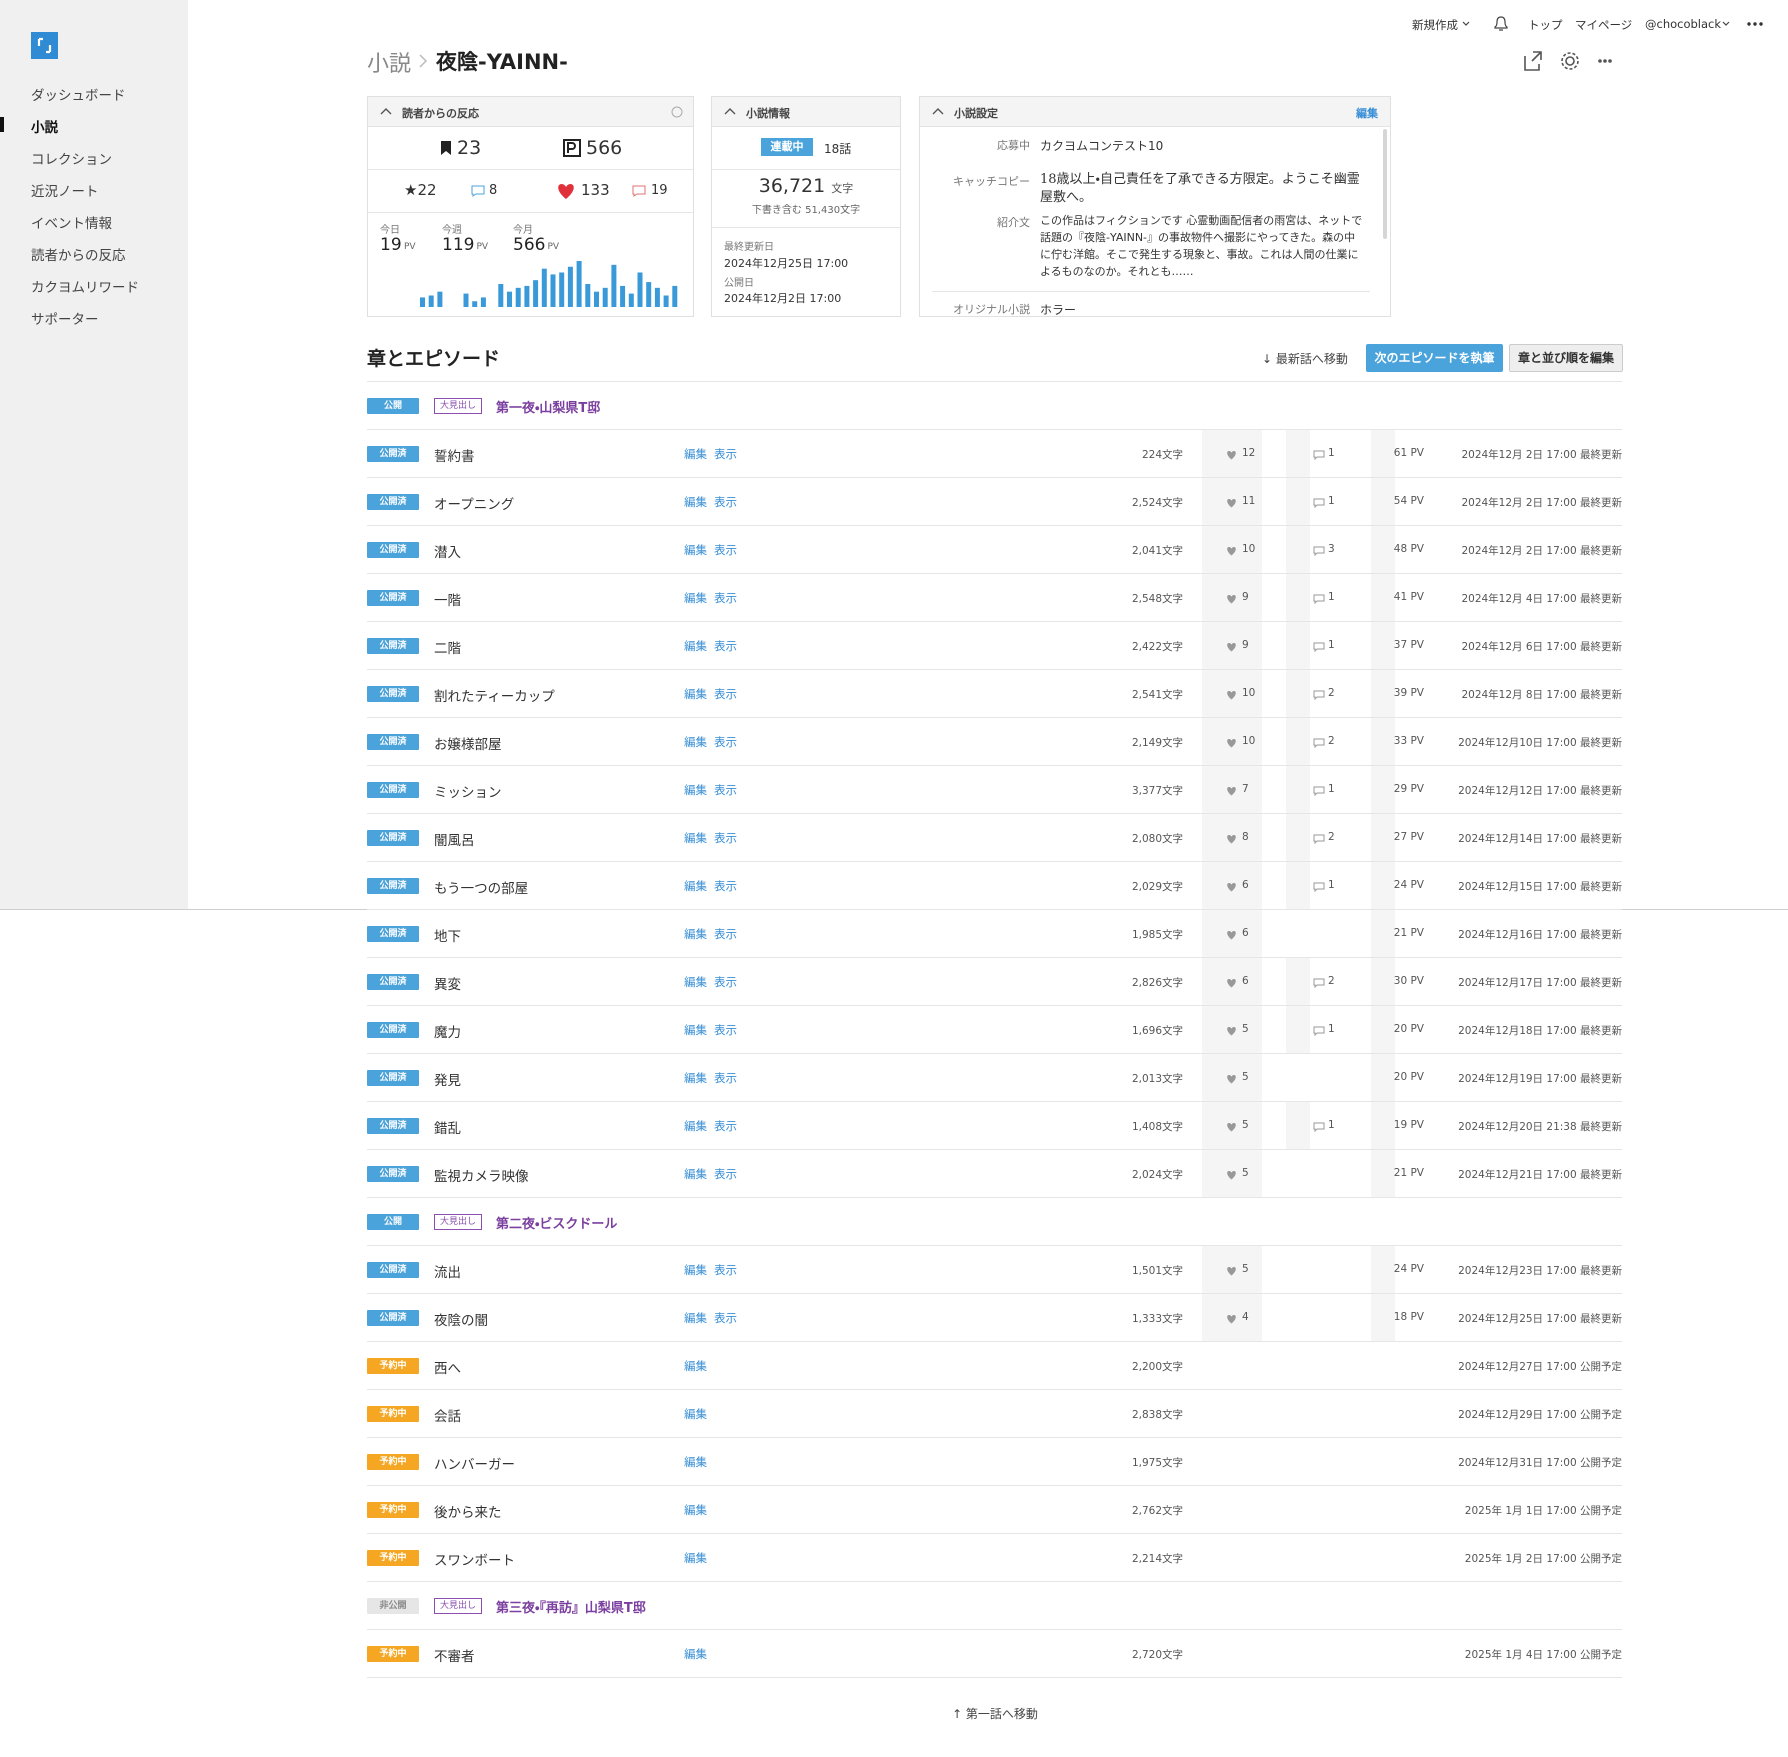 The height and width of the screenshot is (1757, 1788). I want to click on panel-header: 読者からの反応, so click(530, 112).